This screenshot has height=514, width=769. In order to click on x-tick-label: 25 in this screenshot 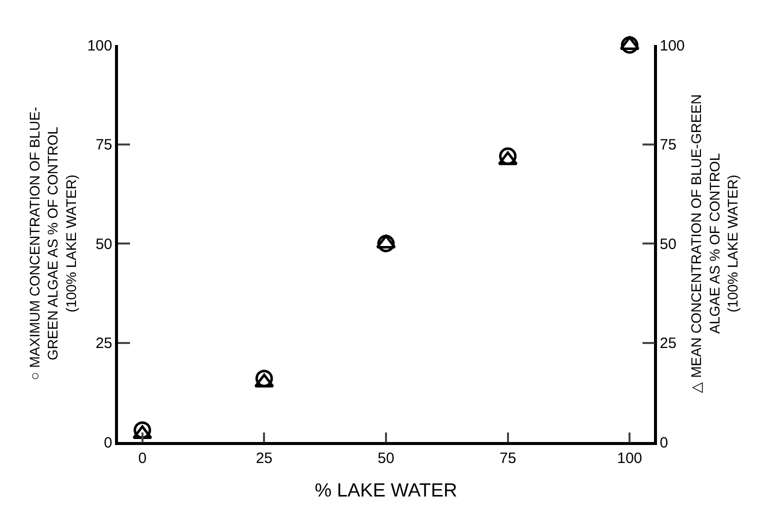, I will do `click(264, 458)`.